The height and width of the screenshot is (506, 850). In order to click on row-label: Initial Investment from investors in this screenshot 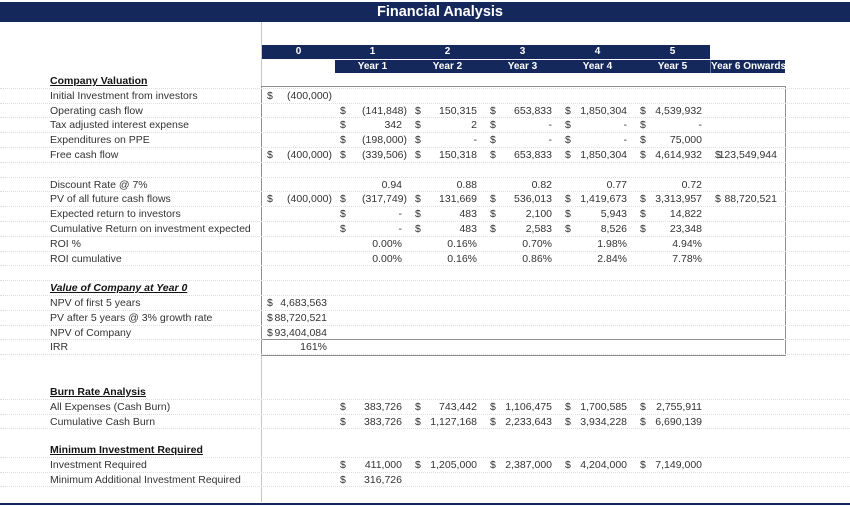, I will do `click(124, 95)`.